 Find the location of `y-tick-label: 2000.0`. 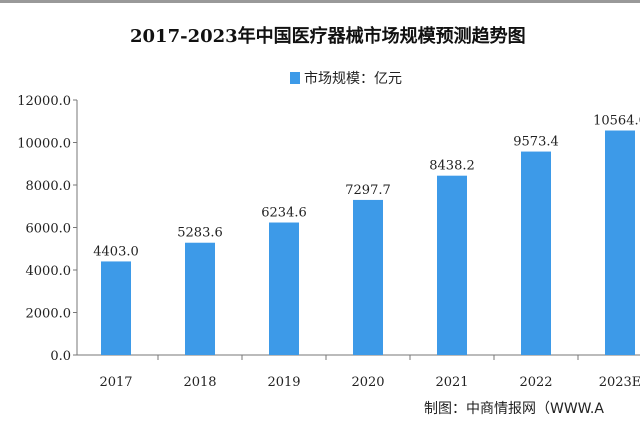

y-tick-label: 2000.0 is located at coordinates (49, 314).